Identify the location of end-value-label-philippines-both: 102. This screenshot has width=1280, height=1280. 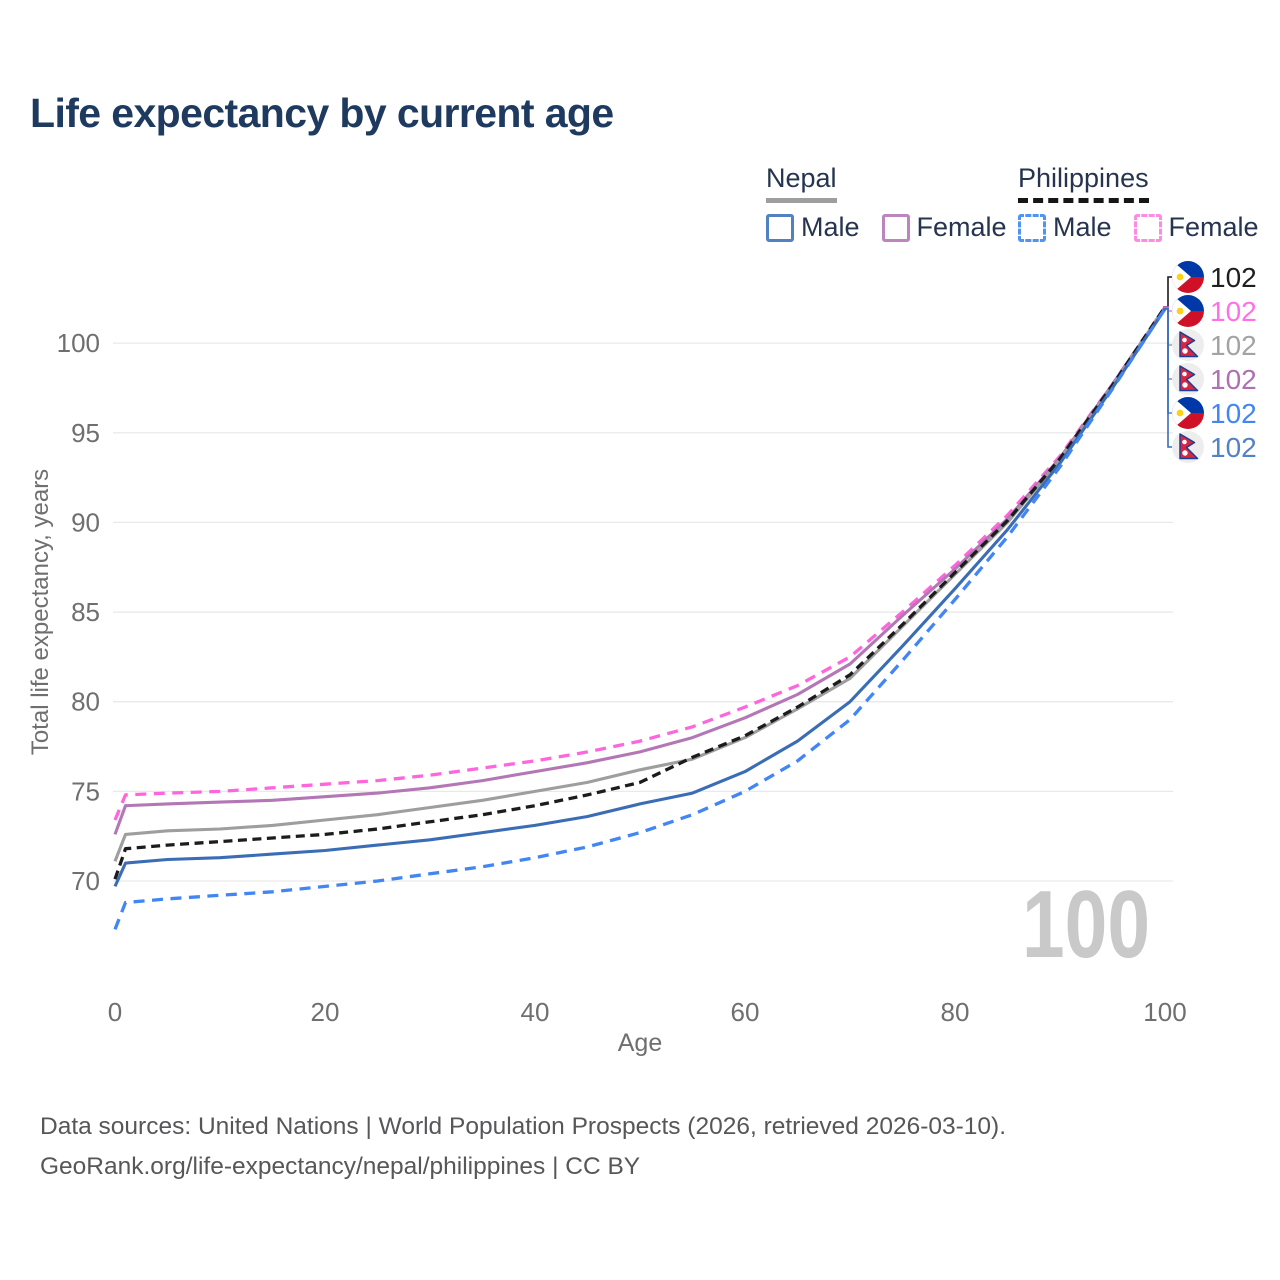
(1233, 277).